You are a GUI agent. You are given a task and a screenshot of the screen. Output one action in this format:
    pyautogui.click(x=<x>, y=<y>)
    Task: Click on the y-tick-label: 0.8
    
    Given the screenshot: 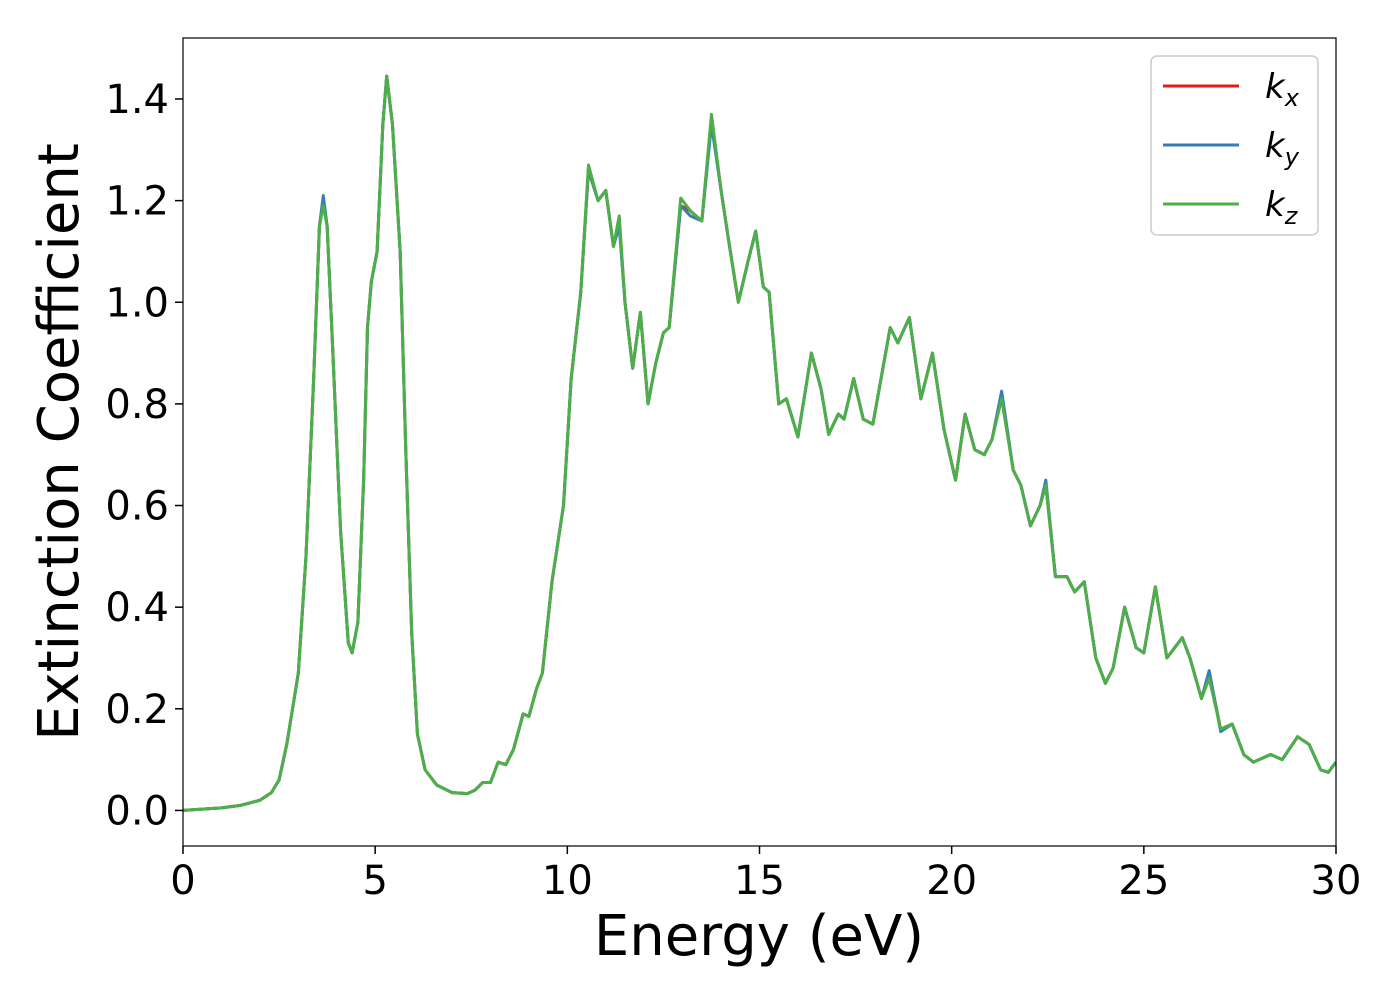 What is the action you would take?
    pyautogui.click(x=137, y=405)
    